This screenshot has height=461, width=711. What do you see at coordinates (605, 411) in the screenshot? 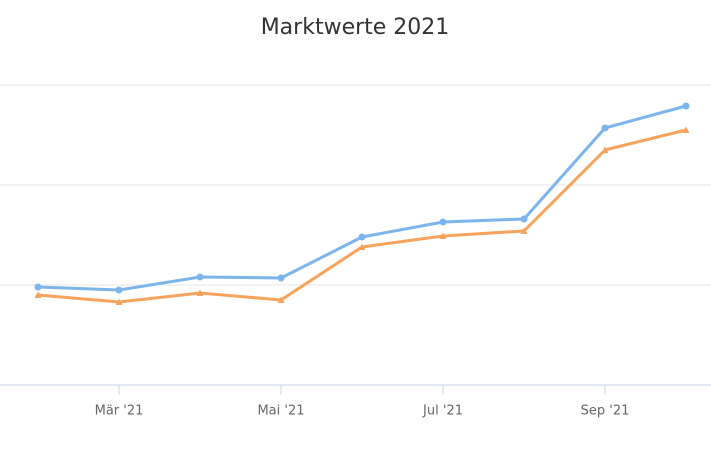
I see `x-tick-label: Sep '21` at bounding box center [605, 411].